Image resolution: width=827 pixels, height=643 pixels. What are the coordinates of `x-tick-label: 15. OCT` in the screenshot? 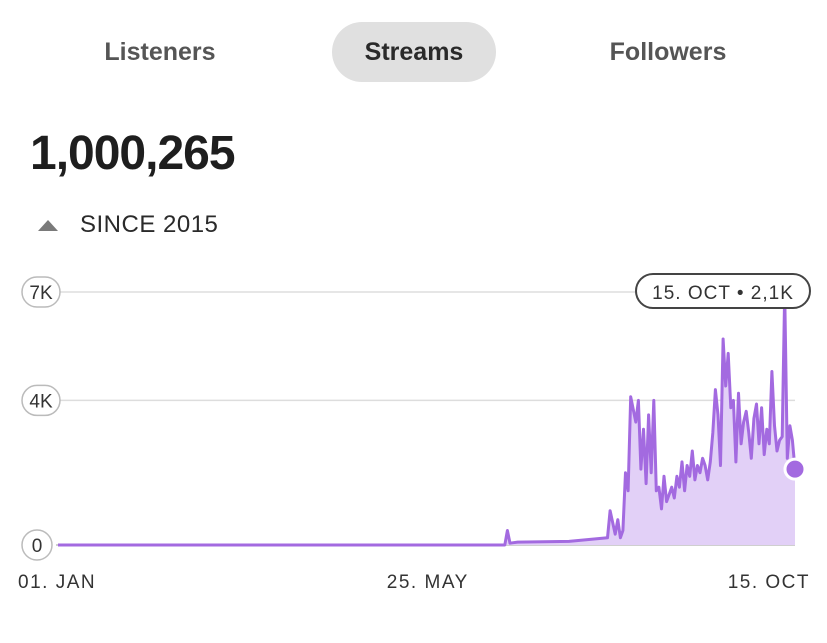 It's located at (769, 582).